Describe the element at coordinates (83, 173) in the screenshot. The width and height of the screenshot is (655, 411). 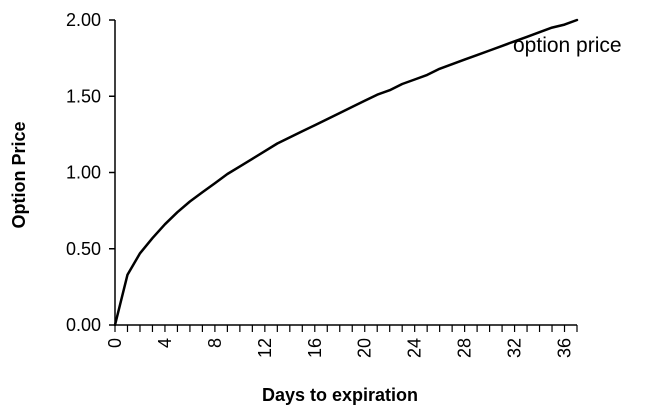
I see `y-tick-label: 1.00` at that location.